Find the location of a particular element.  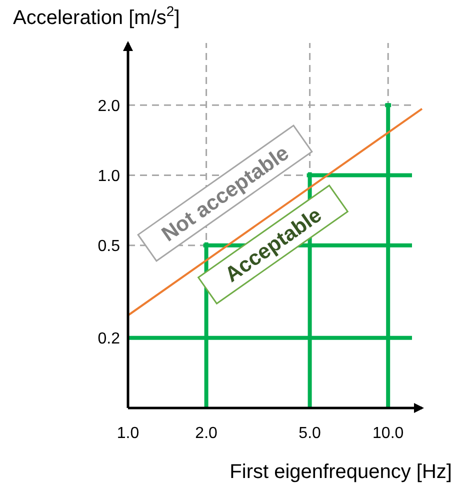

x-tick-label: 10.0 is located at coordinates (388, 433).